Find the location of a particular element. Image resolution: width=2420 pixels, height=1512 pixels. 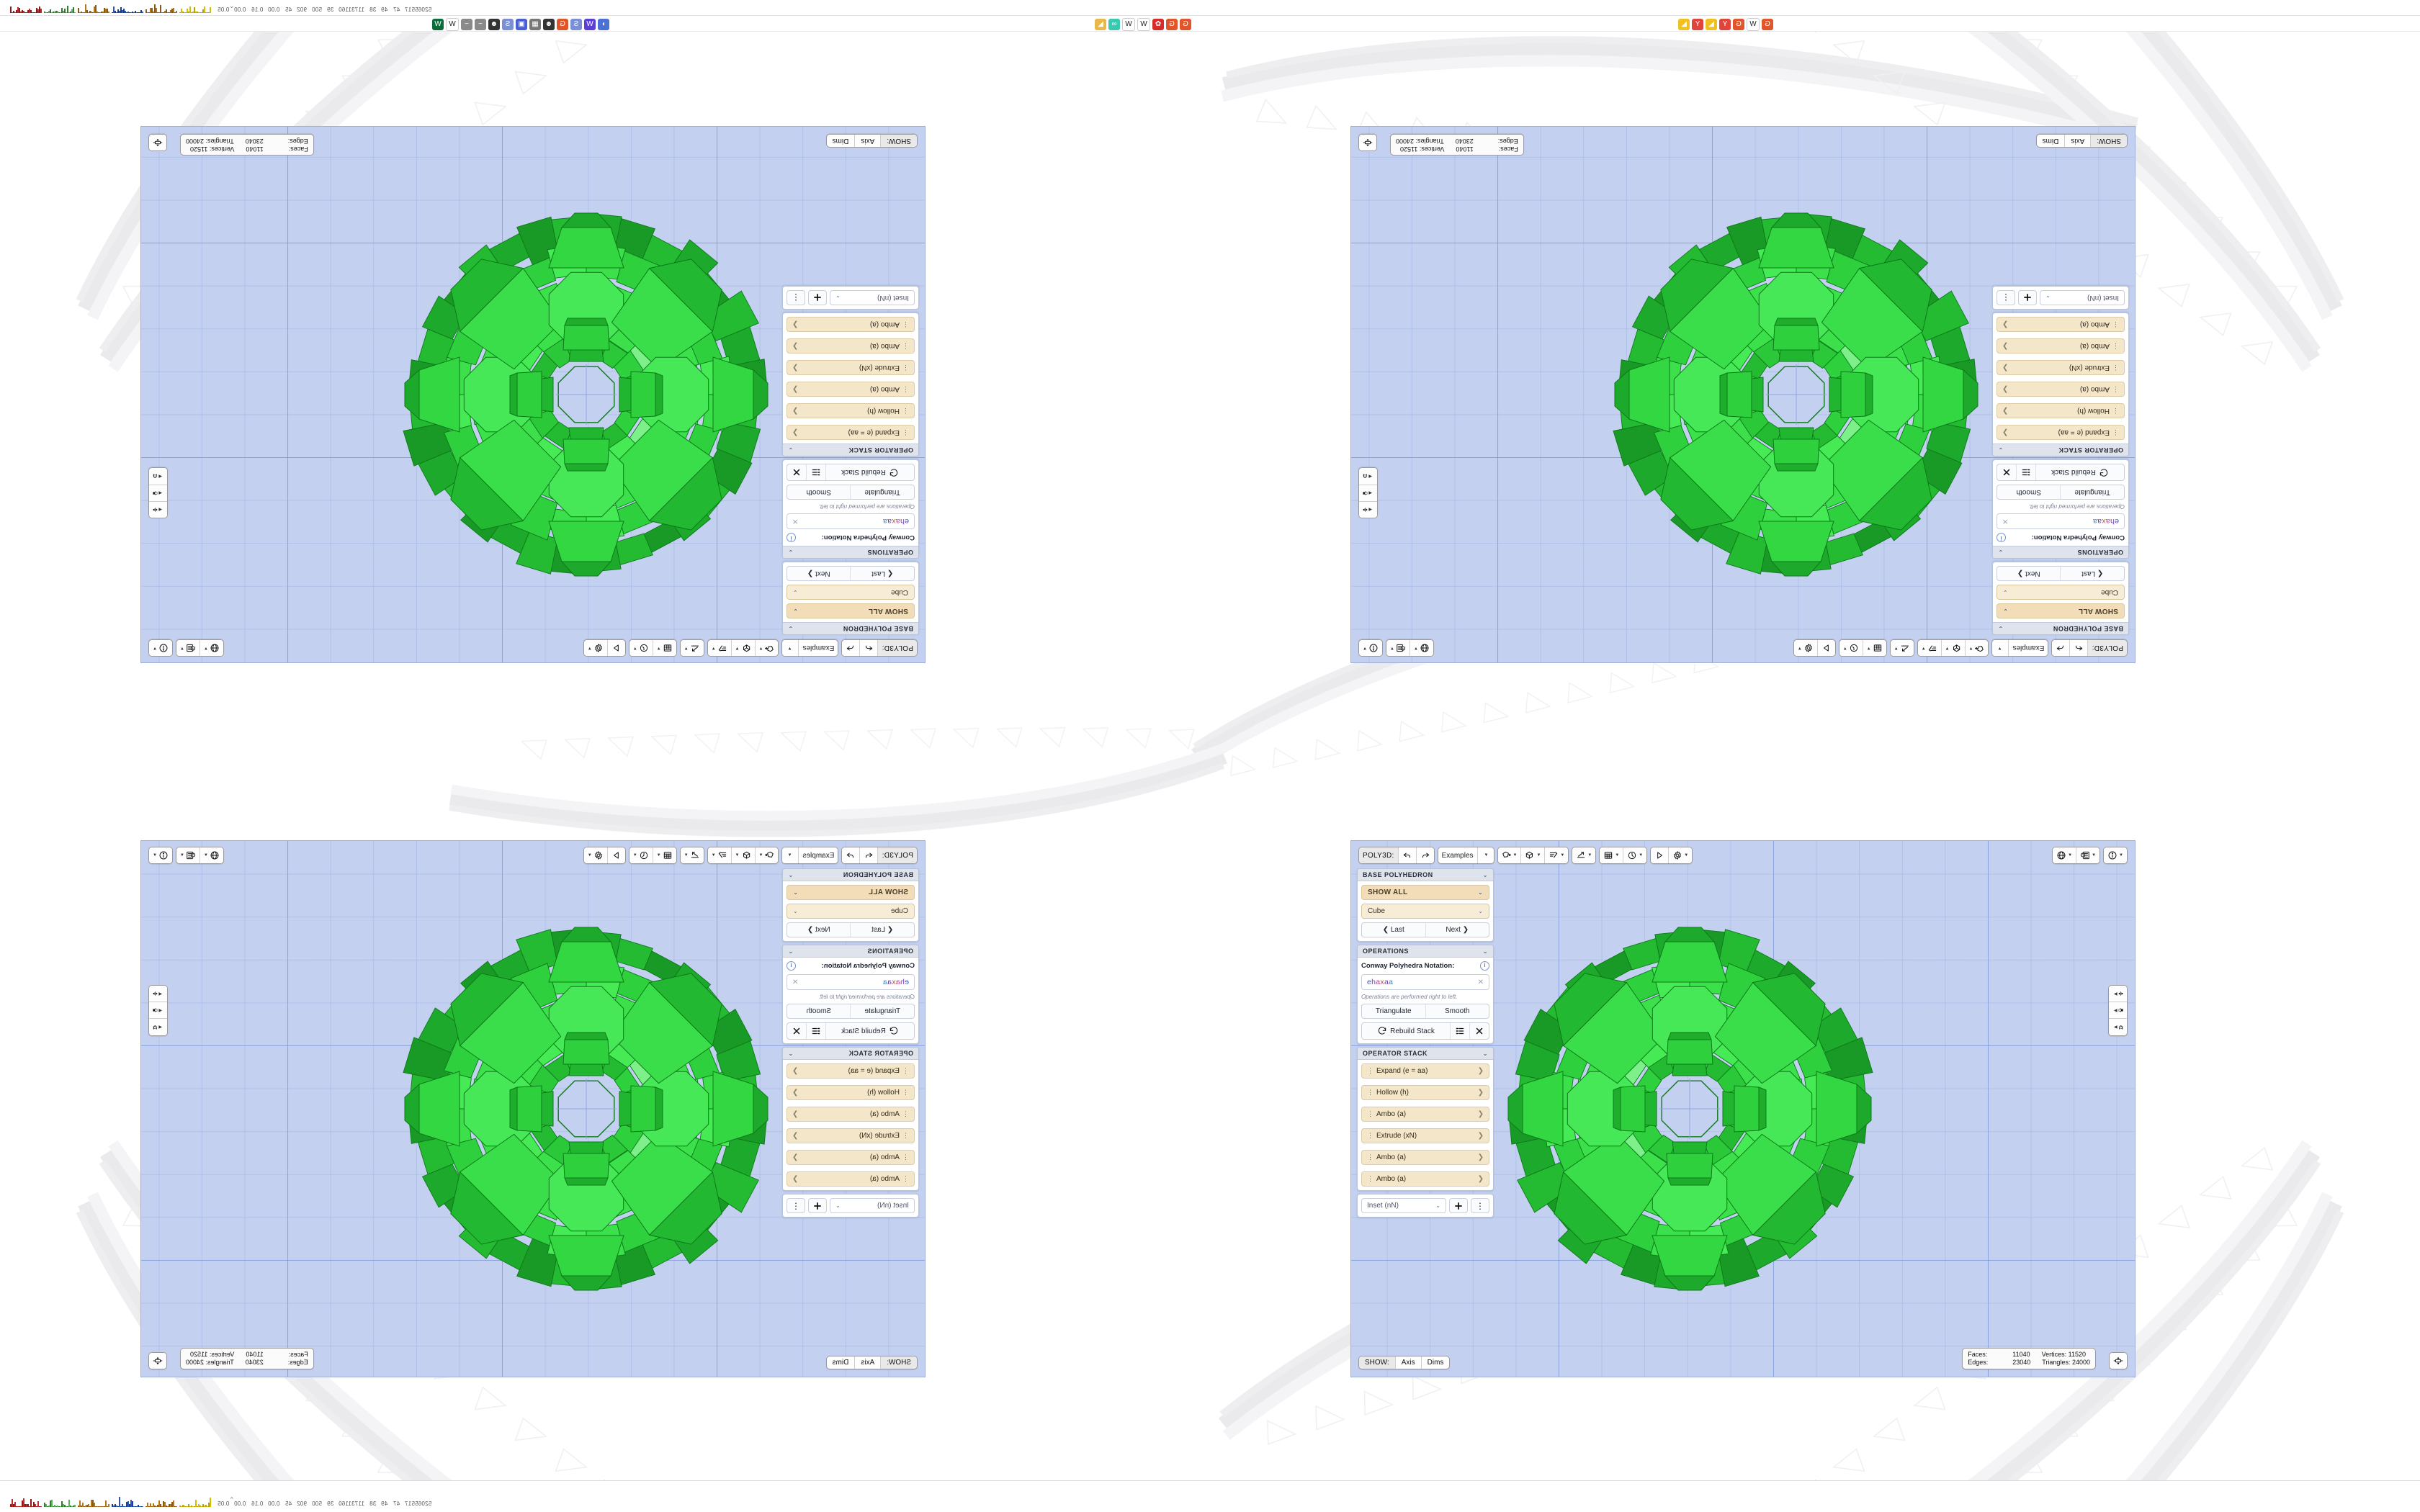

show-toggle-bar: SHOW: Axis Dims is located at coordinates (872, 141).